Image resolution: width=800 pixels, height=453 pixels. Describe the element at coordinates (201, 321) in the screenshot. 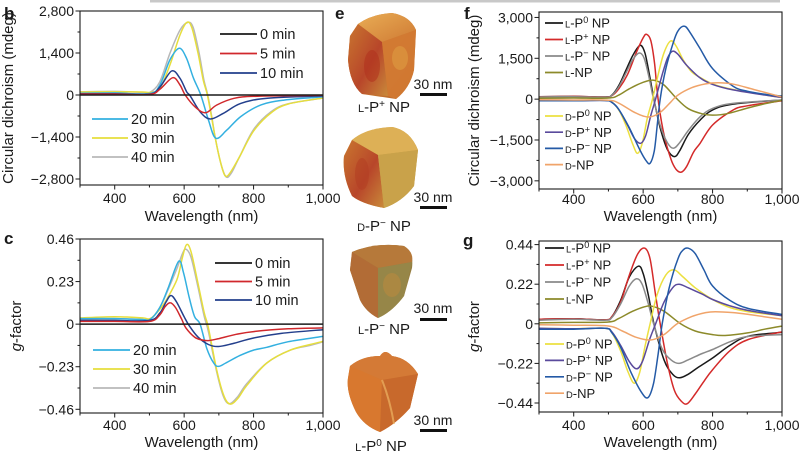

I see `series-line-10-min` at that location.